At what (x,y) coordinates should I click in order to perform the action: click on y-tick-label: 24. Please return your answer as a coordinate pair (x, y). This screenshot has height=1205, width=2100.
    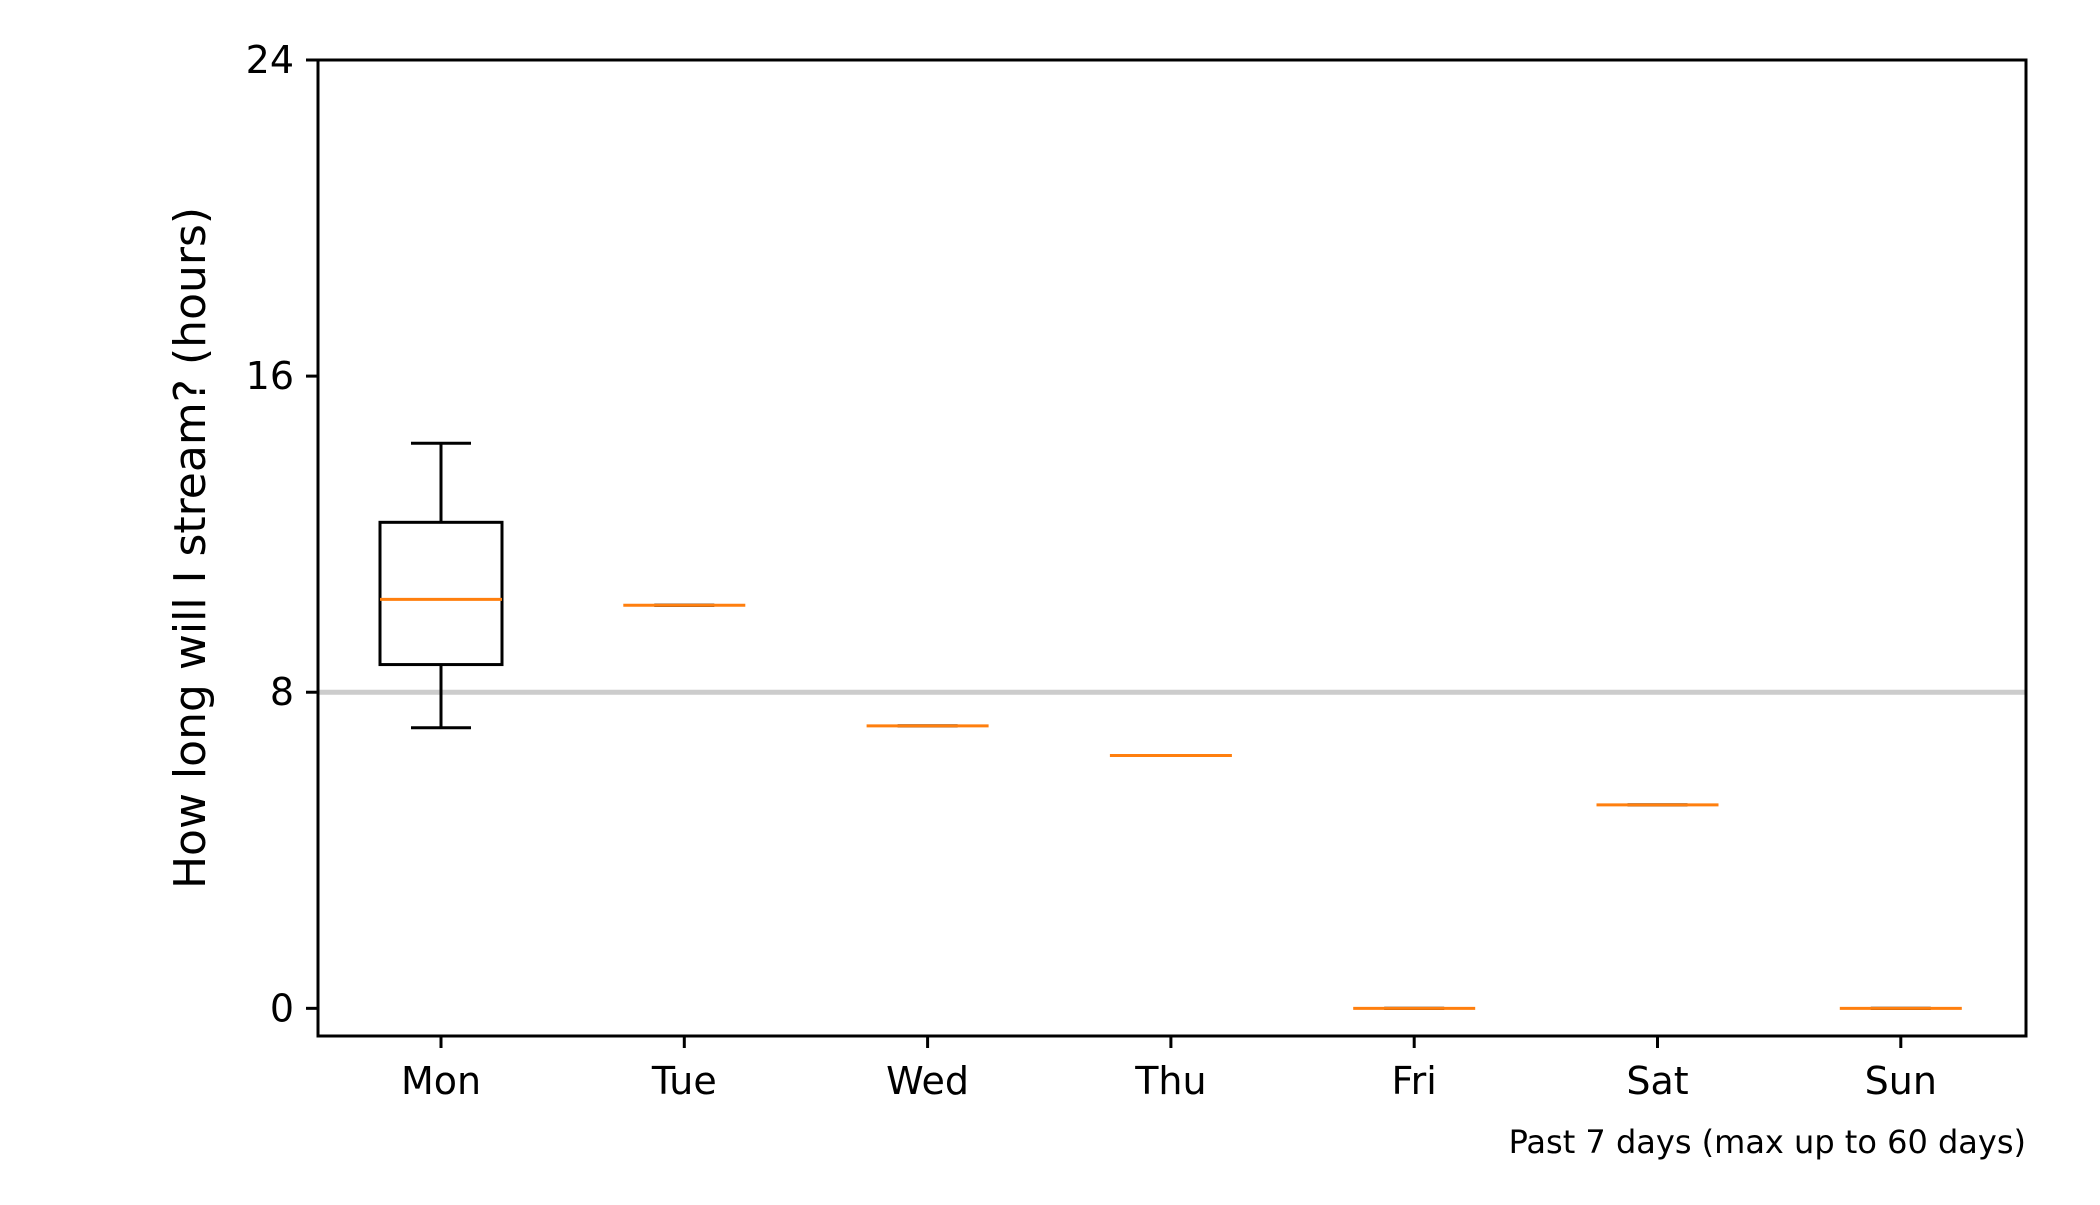
    Looking at the image, I should click on (270, 60).